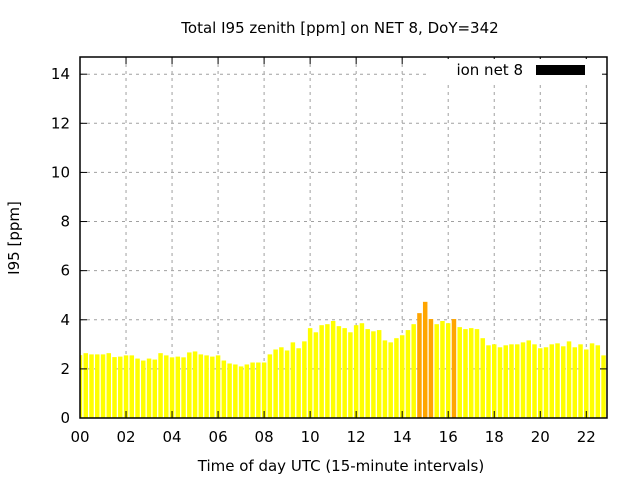 The image size is (640, 484). What do you see at coordinates (172, 437) in the screenshot?
I see `x-tick-label: 04` at bounding box center [172, 437].